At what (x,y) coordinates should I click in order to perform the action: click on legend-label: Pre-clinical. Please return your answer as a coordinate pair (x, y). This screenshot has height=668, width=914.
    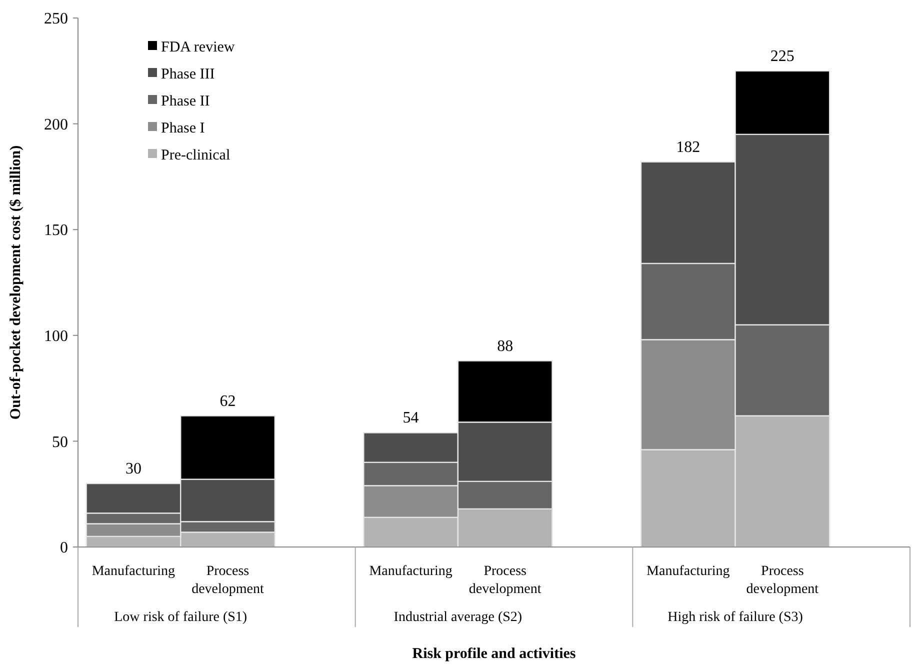
    Looking at the image, I should click on (195, 155).